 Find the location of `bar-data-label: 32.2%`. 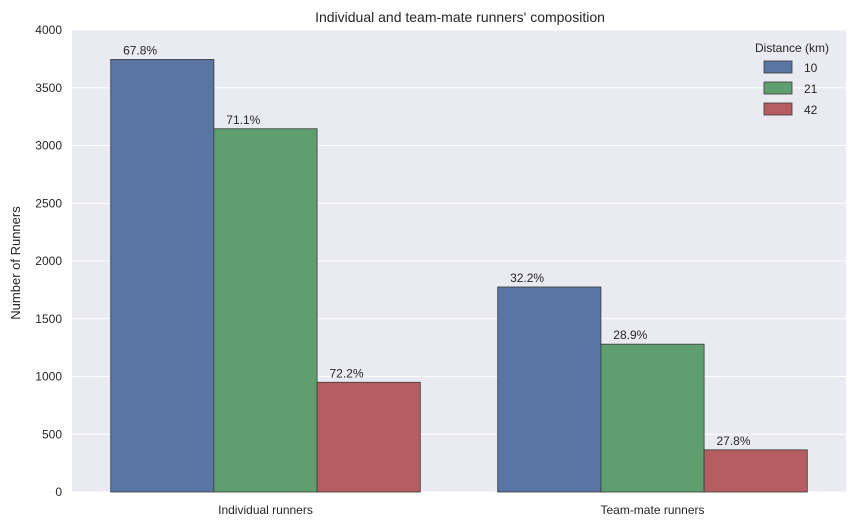

bar-data-label: 32.2% is located at coordinates (527, 278).